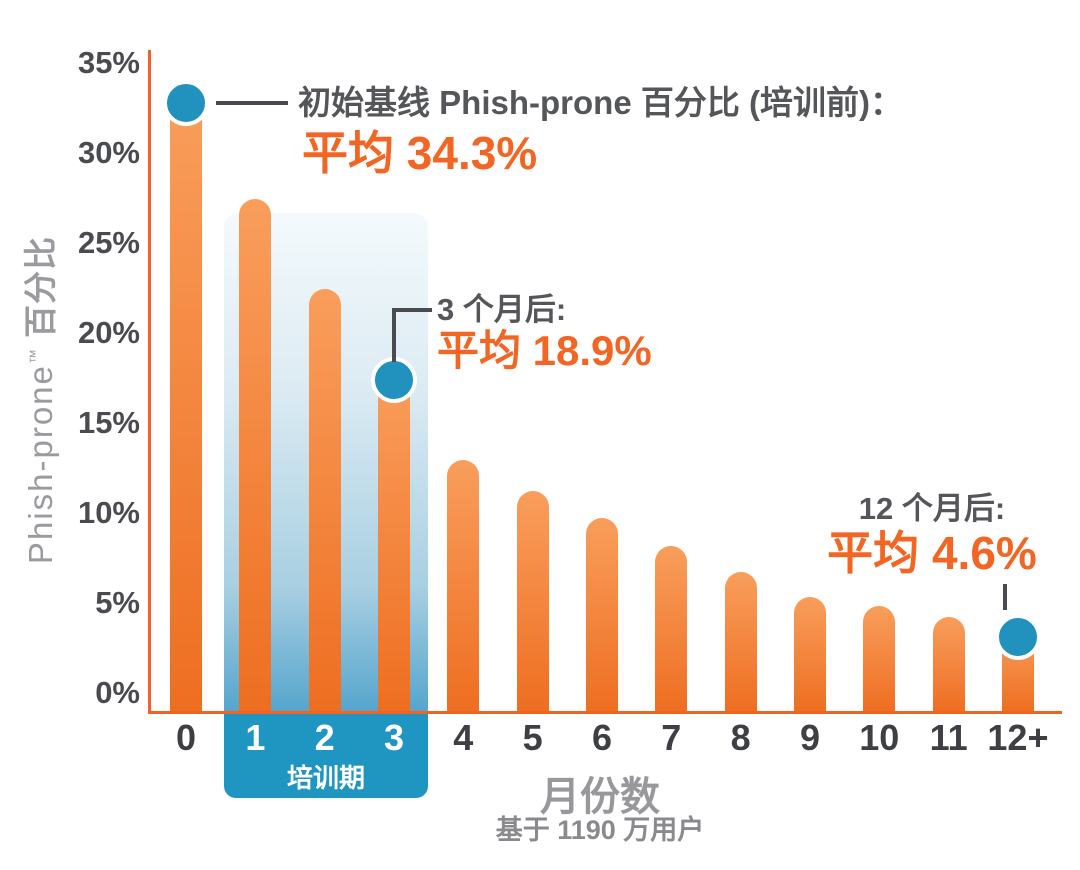  Describe the element at coordinates (671, 737) in the screenshot. I see `x-tick-7: 7` at that location.